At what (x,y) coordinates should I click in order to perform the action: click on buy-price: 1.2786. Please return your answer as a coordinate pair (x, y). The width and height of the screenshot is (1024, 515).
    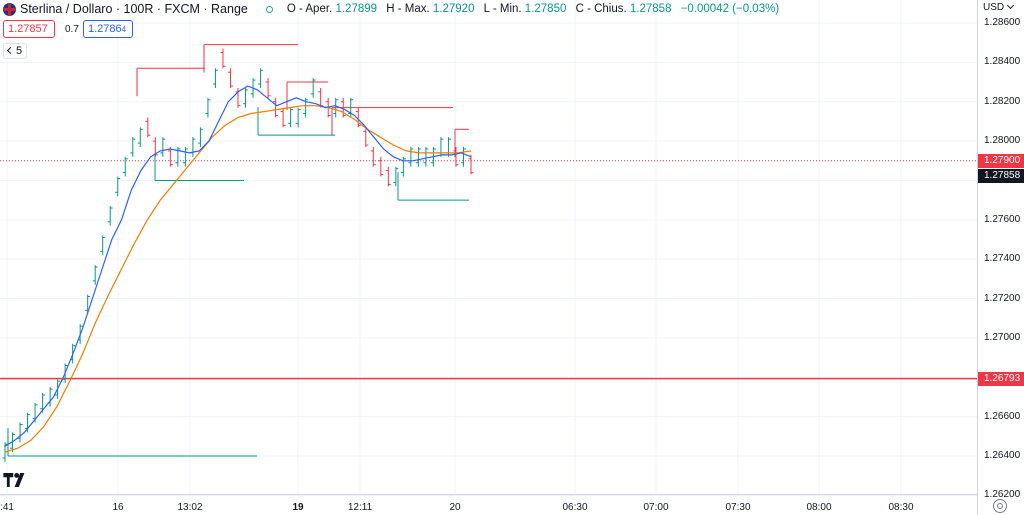
    Looking at the image, I should click on (105, 29).